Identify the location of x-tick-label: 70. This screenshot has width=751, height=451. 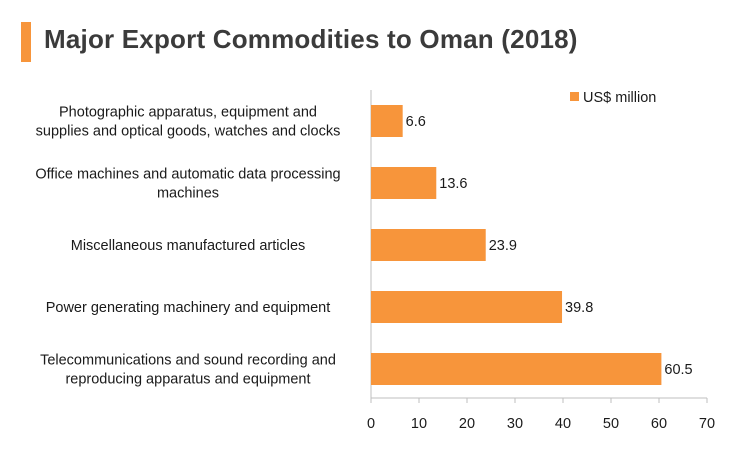
(707, 424).